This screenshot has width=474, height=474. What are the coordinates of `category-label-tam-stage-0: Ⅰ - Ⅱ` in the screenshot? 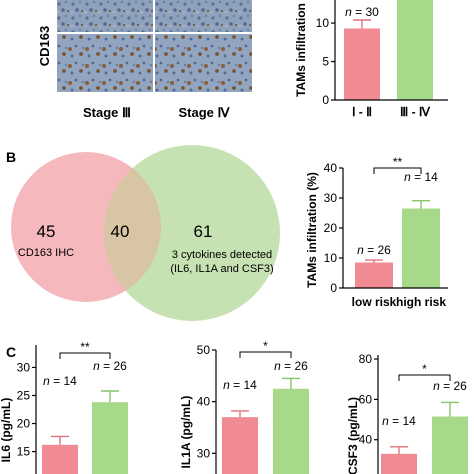 It's located at (362, 112).